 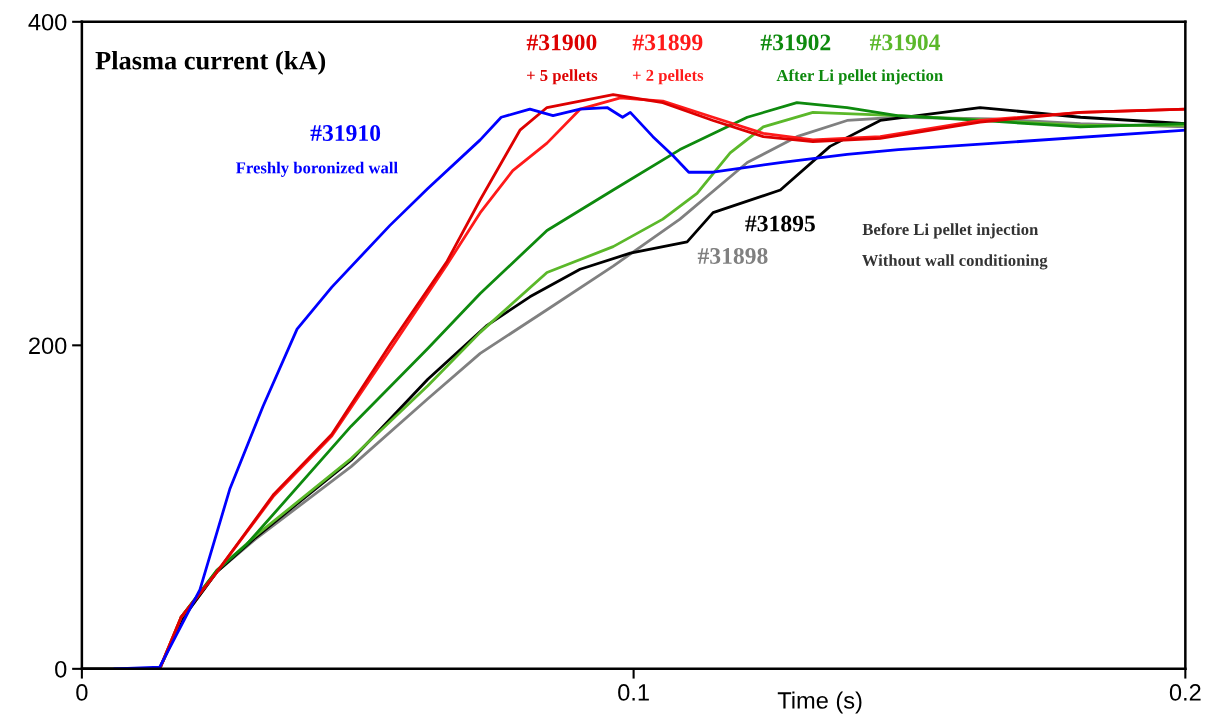 What do you see at coordinates (345, 133) in the screenshot?
I see `text: #31910` at bounding box center [345, 133].